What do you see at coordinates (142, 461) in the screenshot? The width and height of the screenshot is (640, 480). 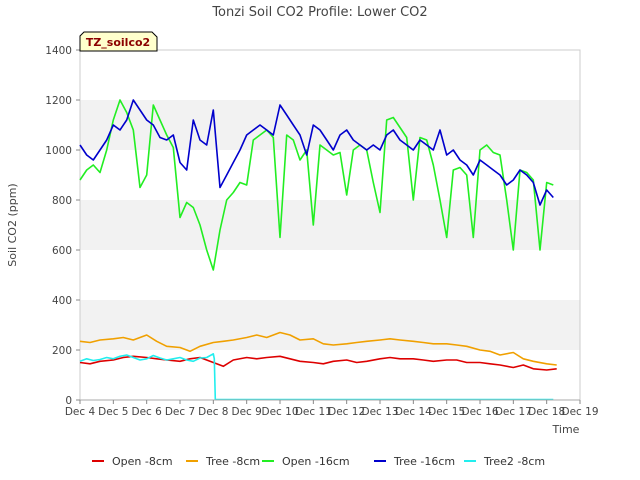 I see `legend-label: Open -8cm` at bounding box center [142, 461].